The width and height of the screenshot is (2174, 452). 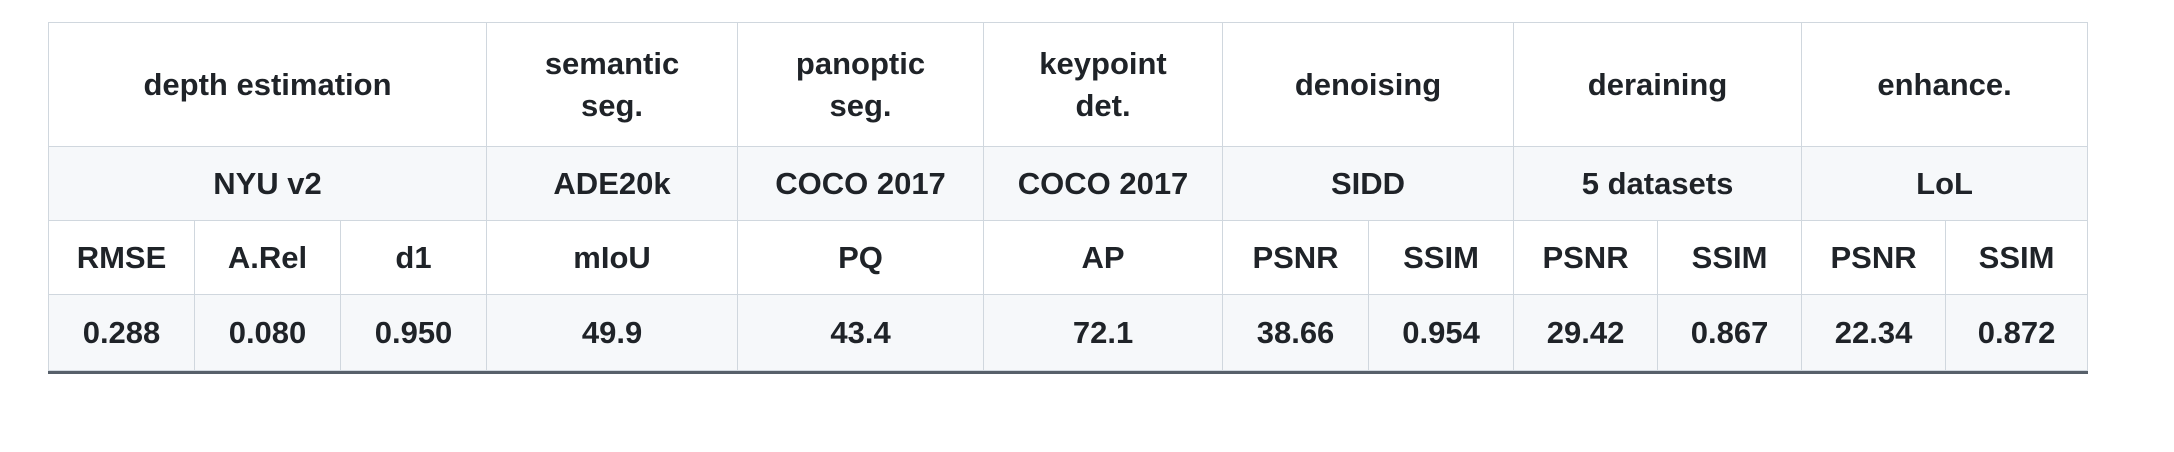 What do you see at coordinates (1296, 332) in the screenshot?
I see `value-cell: 38.66` at bounding box center [1296, 332].